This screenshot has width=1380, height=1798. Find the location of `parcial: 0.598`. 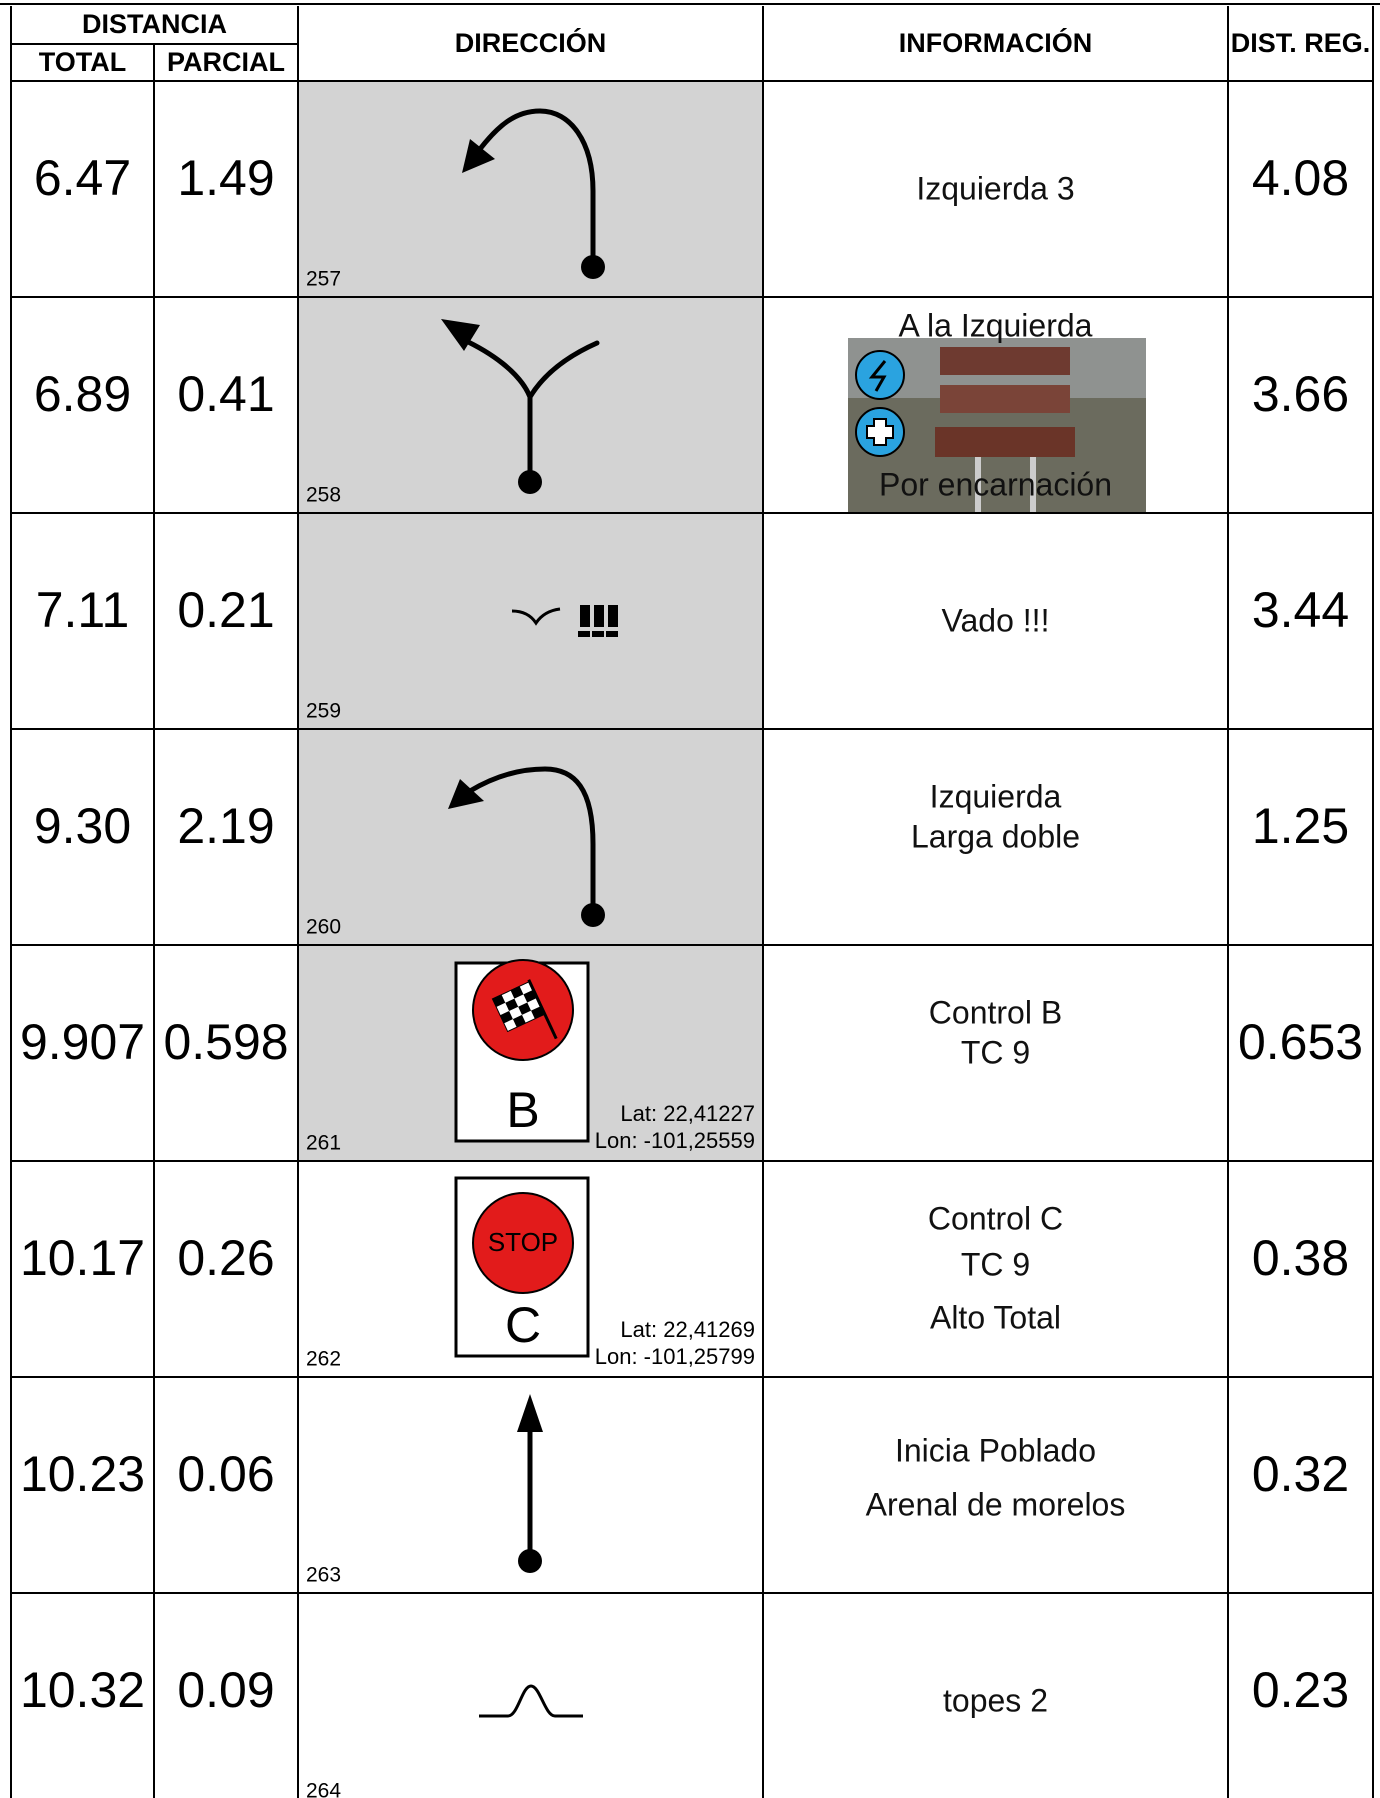

parcial: 0.598 is located at coordinates (225, 1042).